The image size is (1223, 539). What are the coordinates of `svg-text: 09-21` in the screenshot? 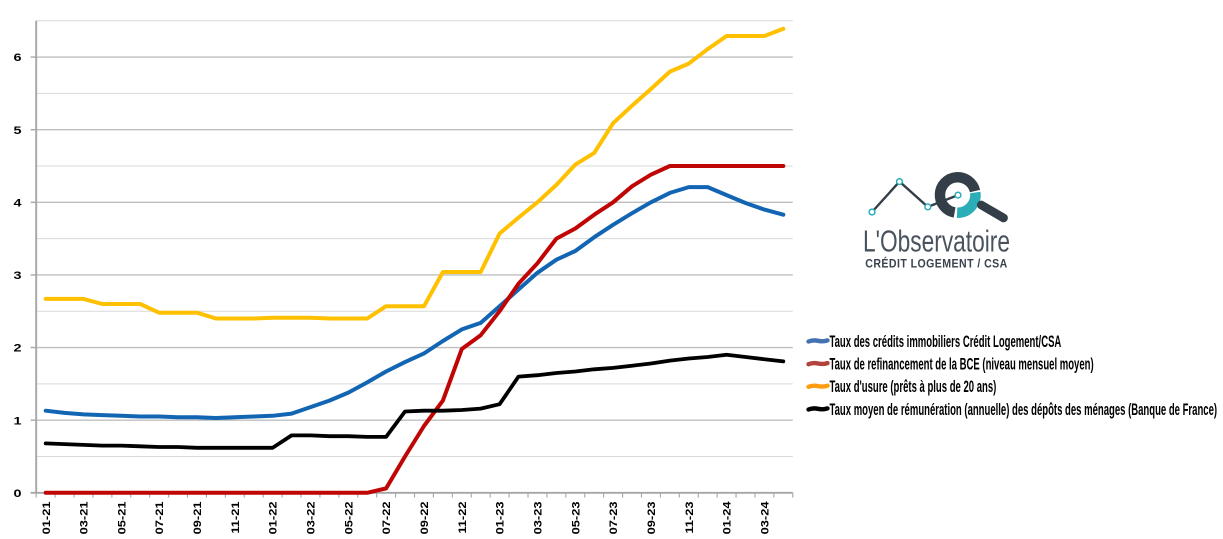 It's located at (197, 517).